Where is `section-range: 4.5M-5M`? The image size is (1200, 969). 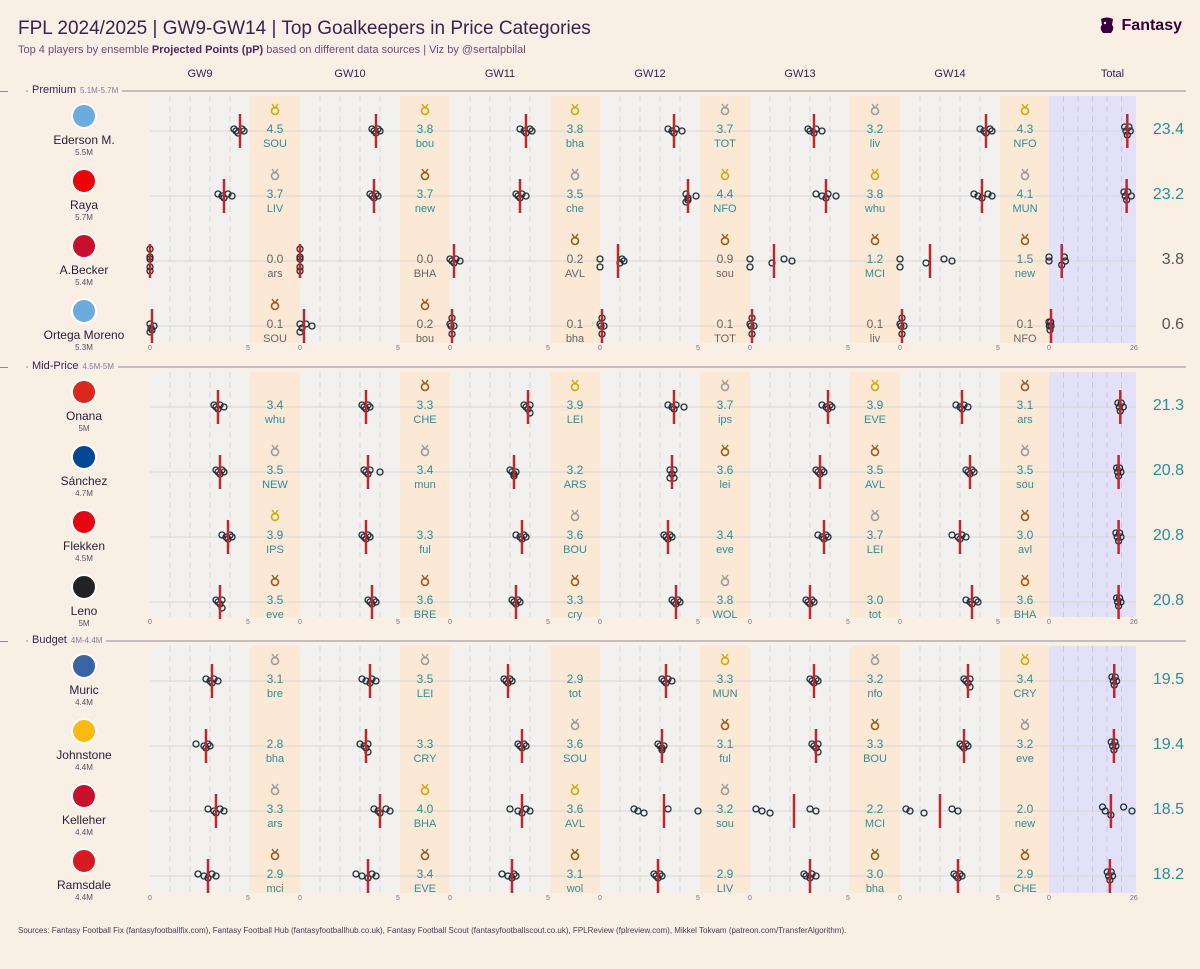
section-range: 4.5M-5M is located at coordinates (98, 366).